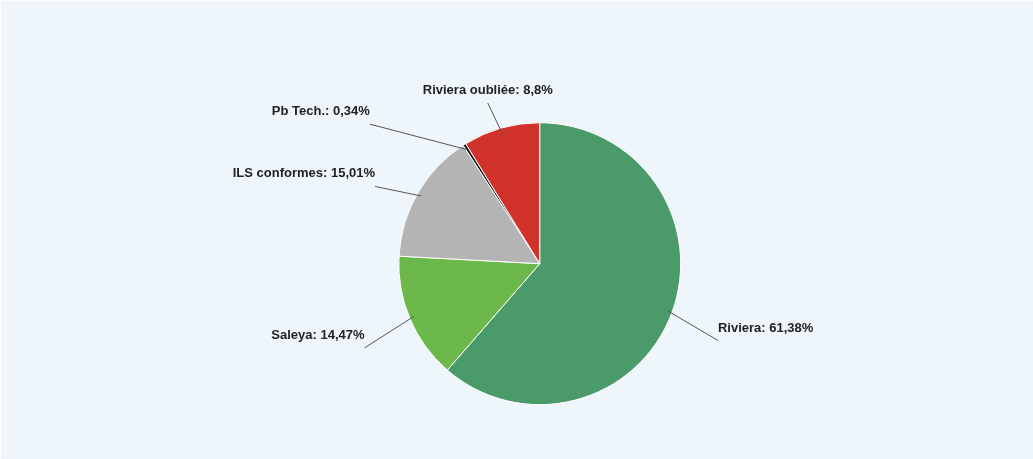 The width and height of the screenshot is (1033, 459). I want to click on slice-label: ILS conformes: 15,01%, so click(304, 173).